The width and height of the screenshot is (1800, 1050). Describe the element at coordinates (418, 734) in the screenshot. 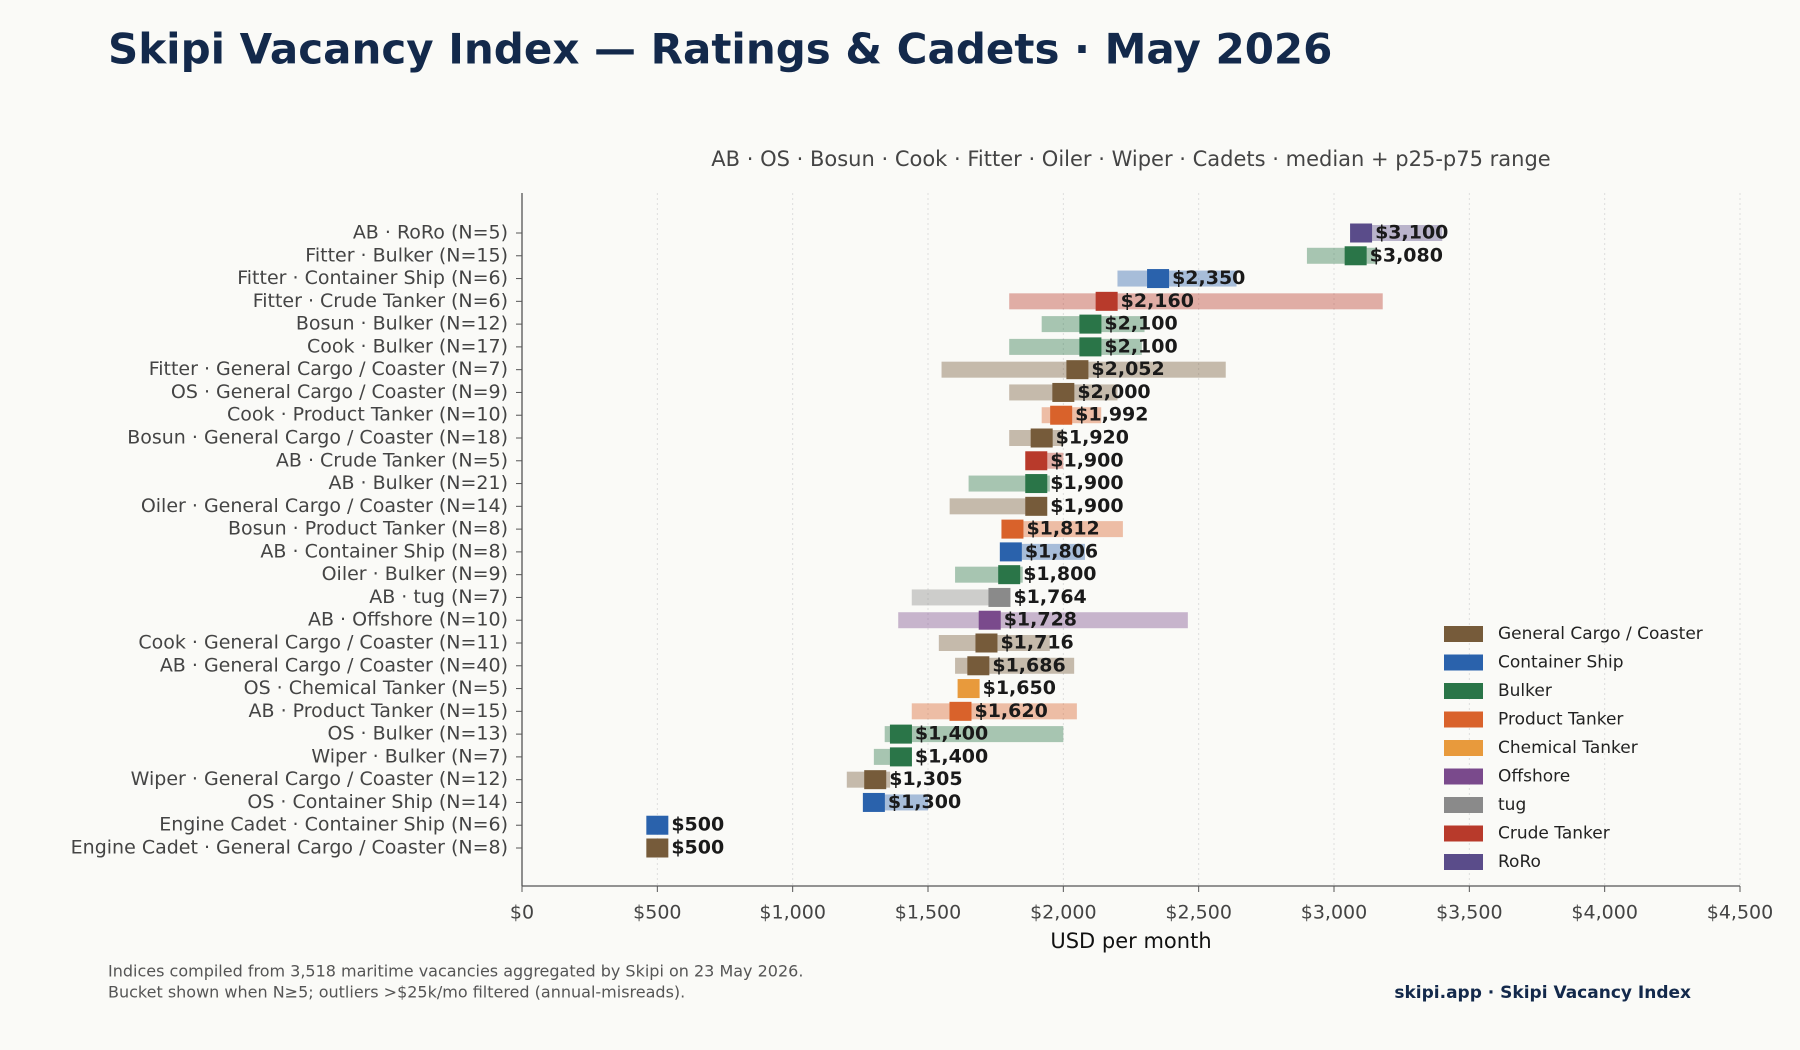

I see `y-tick-label: OS · Bulker (N=13)` at that location.